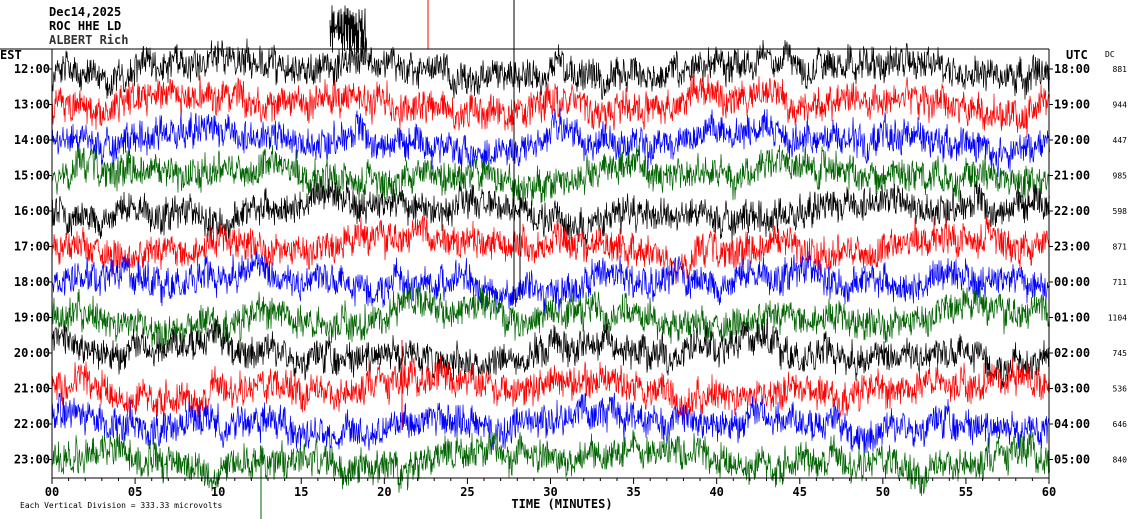 The width and height of the screenshot is (1130, 519). What do you see at coordinates (1072, 460) in the screenshot?
I see `utc-row-label: 05:00` at bounding box center [1072, 460].